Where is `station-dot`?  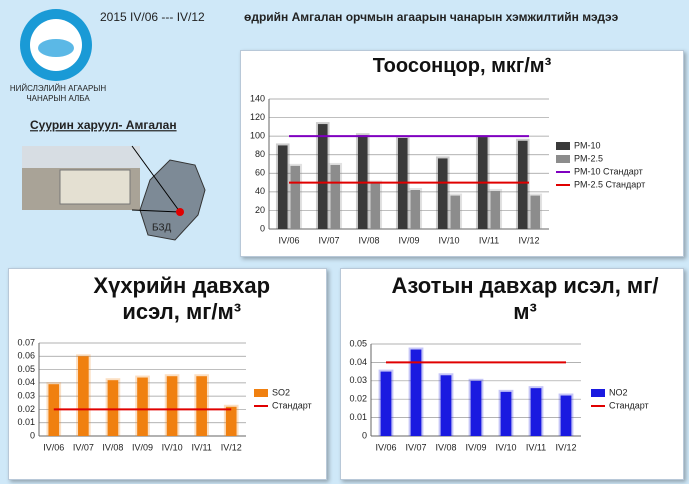
station-dot is located at coordinates (180, 212).